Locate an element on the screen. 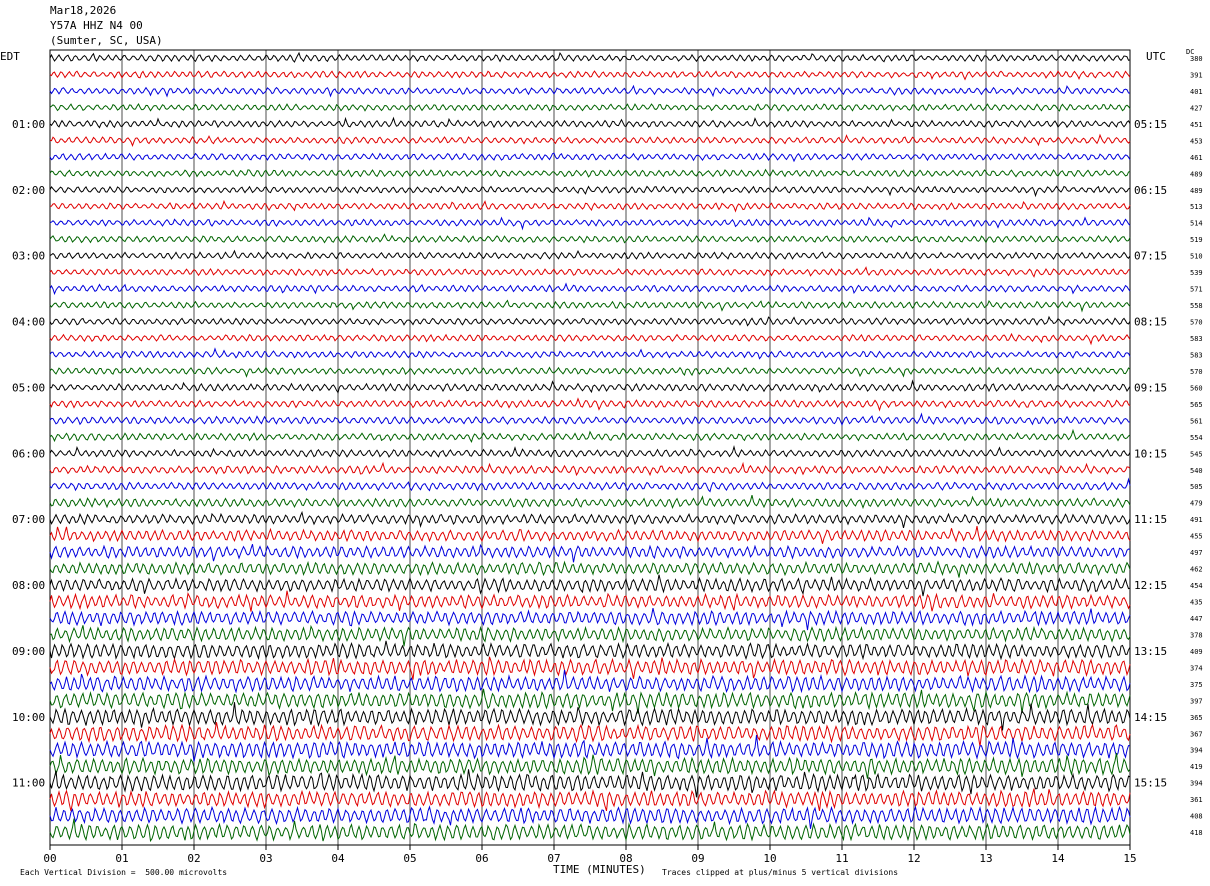 This screenshot has height=886, width=1210. dc-offset-label: 454 is located at coordinates (1196, 586).